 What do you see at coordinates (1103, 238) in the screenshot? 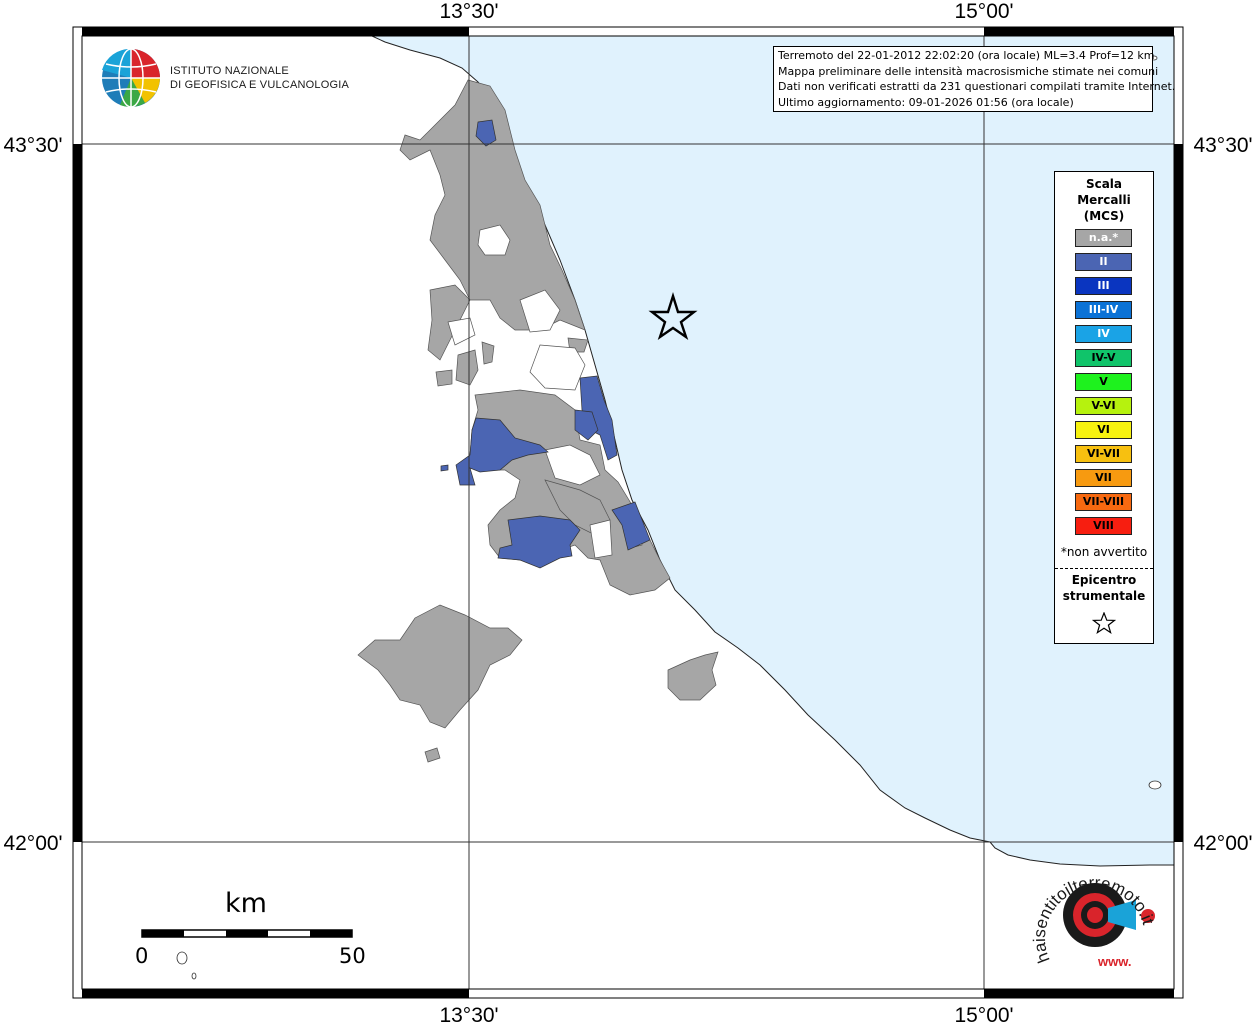
I see `legend-item: n.a.*` at bounding box center [1103, 238].